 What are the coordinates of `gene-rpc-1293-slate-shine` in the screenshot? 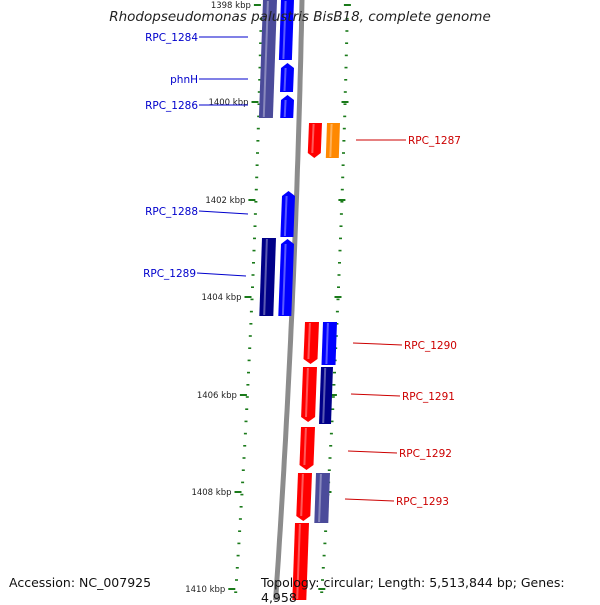 It's located at (320, 498).